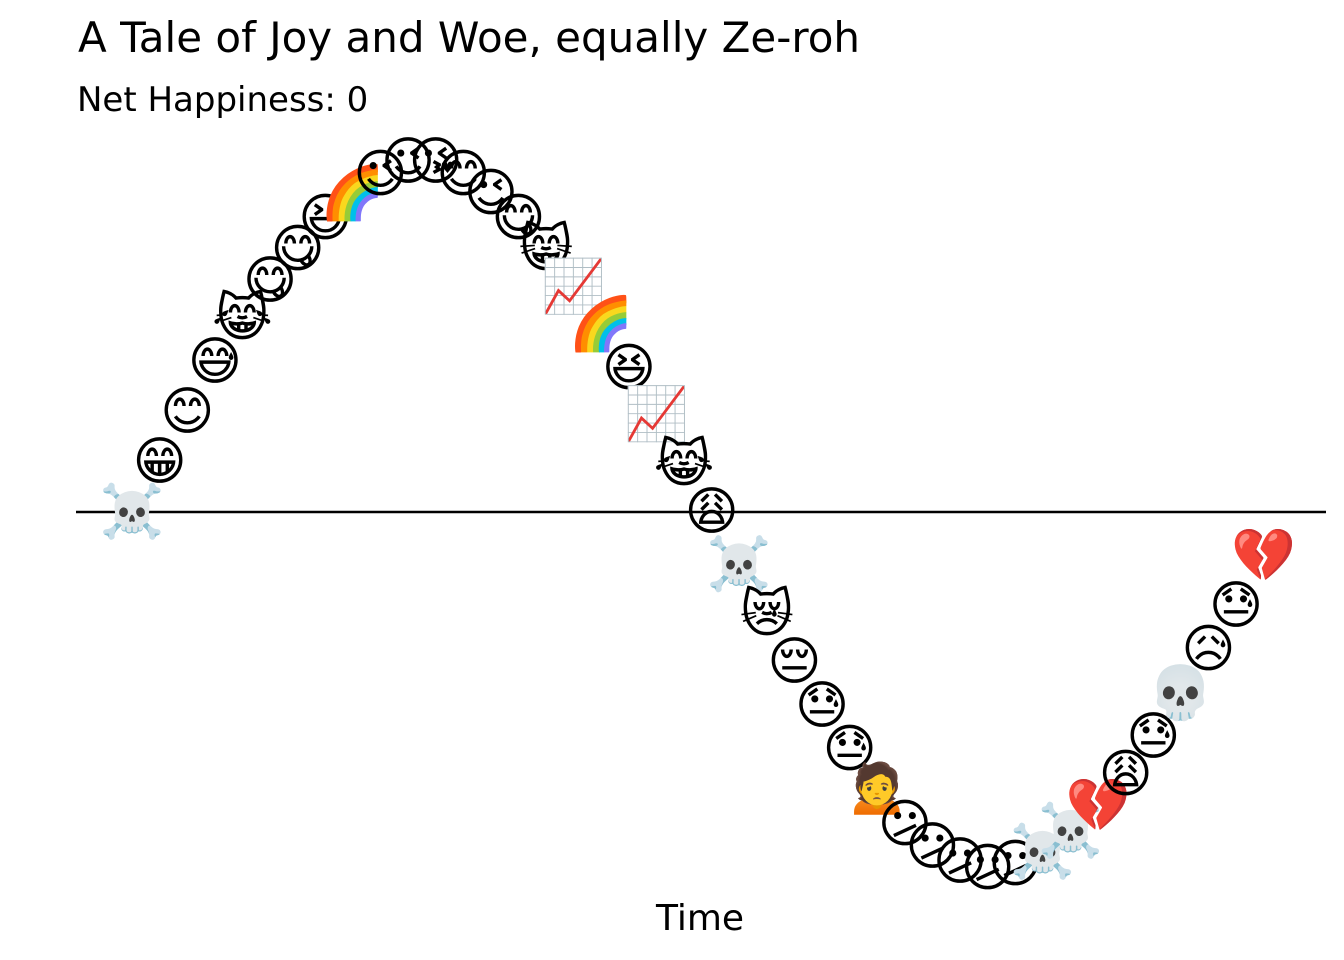 This screenshot has width=1344, height=960. Describe the element at coordinates (215, 362) in the screenshot. I see `point-grinning-sweat-face-icon: 😅` at that location.